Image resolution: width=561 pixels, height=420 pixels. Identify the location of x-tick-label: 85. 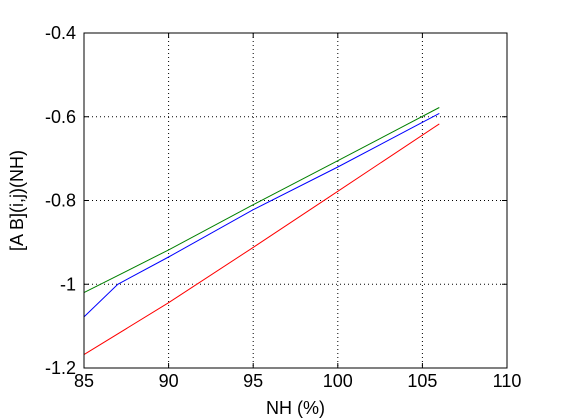
(84, 381).